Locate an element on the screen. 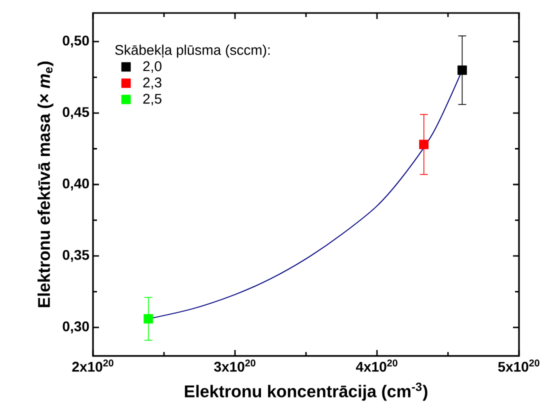 The height and width of the screenshot is (417, 544). y-tick-label: 0,45 is located at coordinates (76, 113).